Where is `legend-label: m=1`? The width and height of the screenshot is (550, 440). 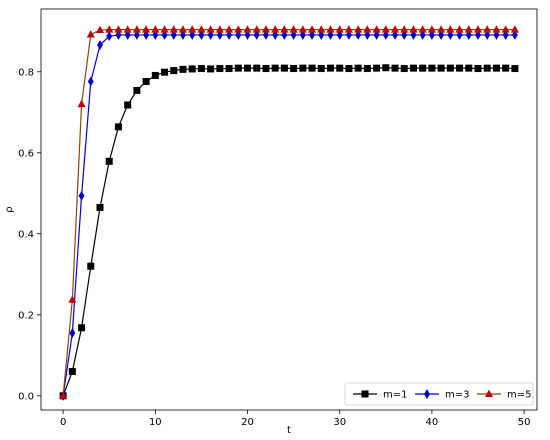 legend-label: m=1 is located at coordinates (395, 395).